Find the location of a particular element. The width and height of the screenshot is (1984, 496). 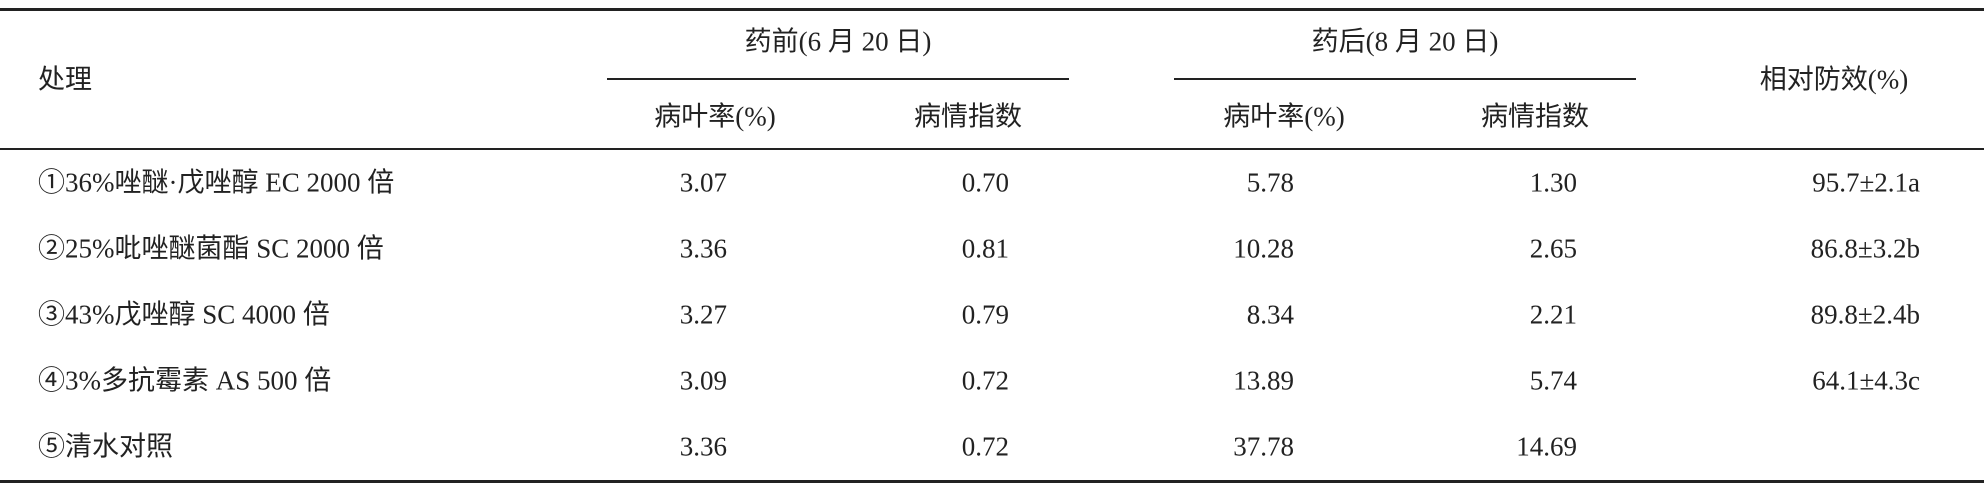

value-cell: 2.65 is located at coordinates (1553, 248).